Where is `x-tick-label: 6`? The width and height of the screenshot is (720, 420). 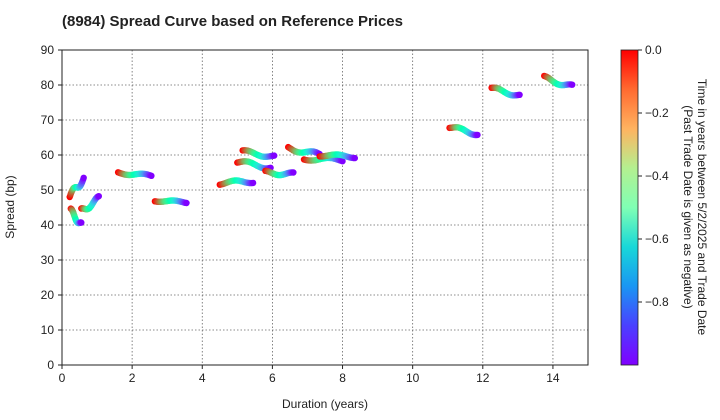 x-tick-label: 6 is located at coordinates (272, 378).